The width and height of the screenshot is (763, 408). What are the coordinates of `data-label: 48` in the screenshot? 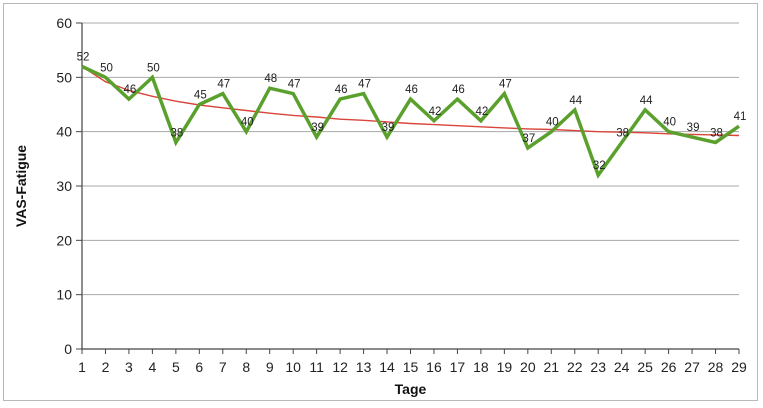 It's located at (270, 79).